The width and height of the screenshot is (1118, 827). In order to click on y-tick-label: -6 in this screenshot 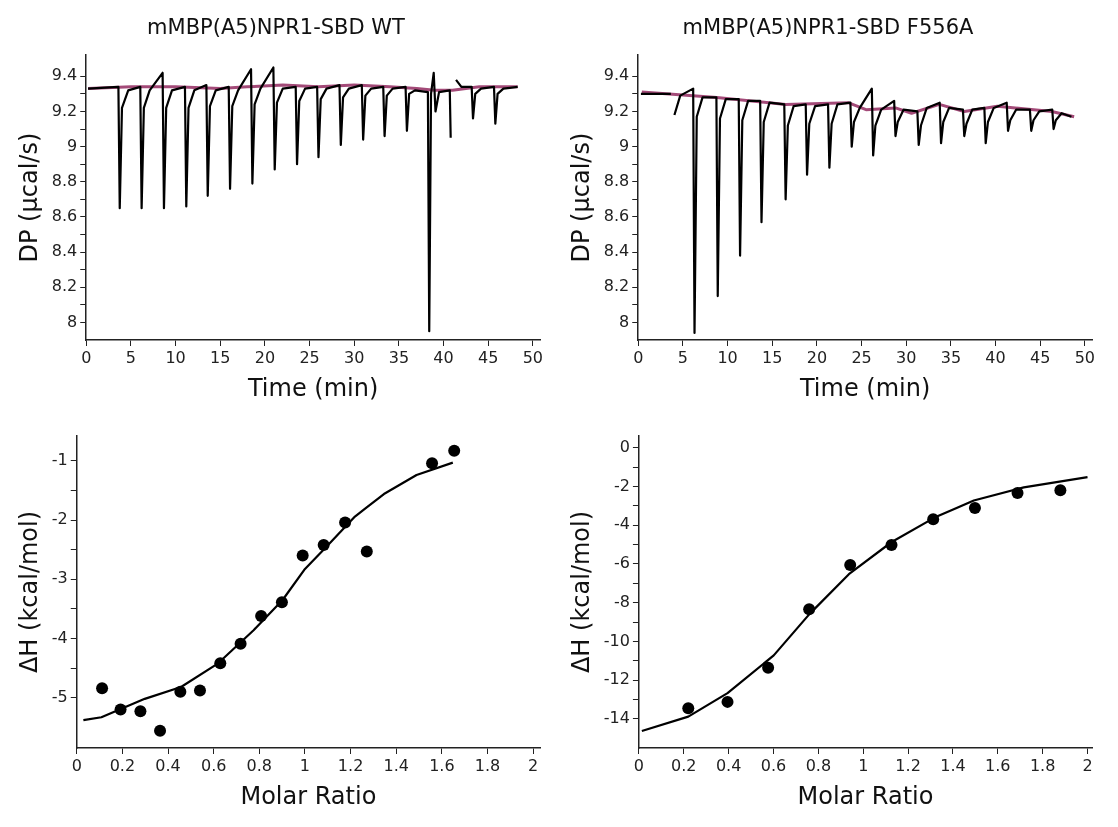, I will do `click(621, 563)`.